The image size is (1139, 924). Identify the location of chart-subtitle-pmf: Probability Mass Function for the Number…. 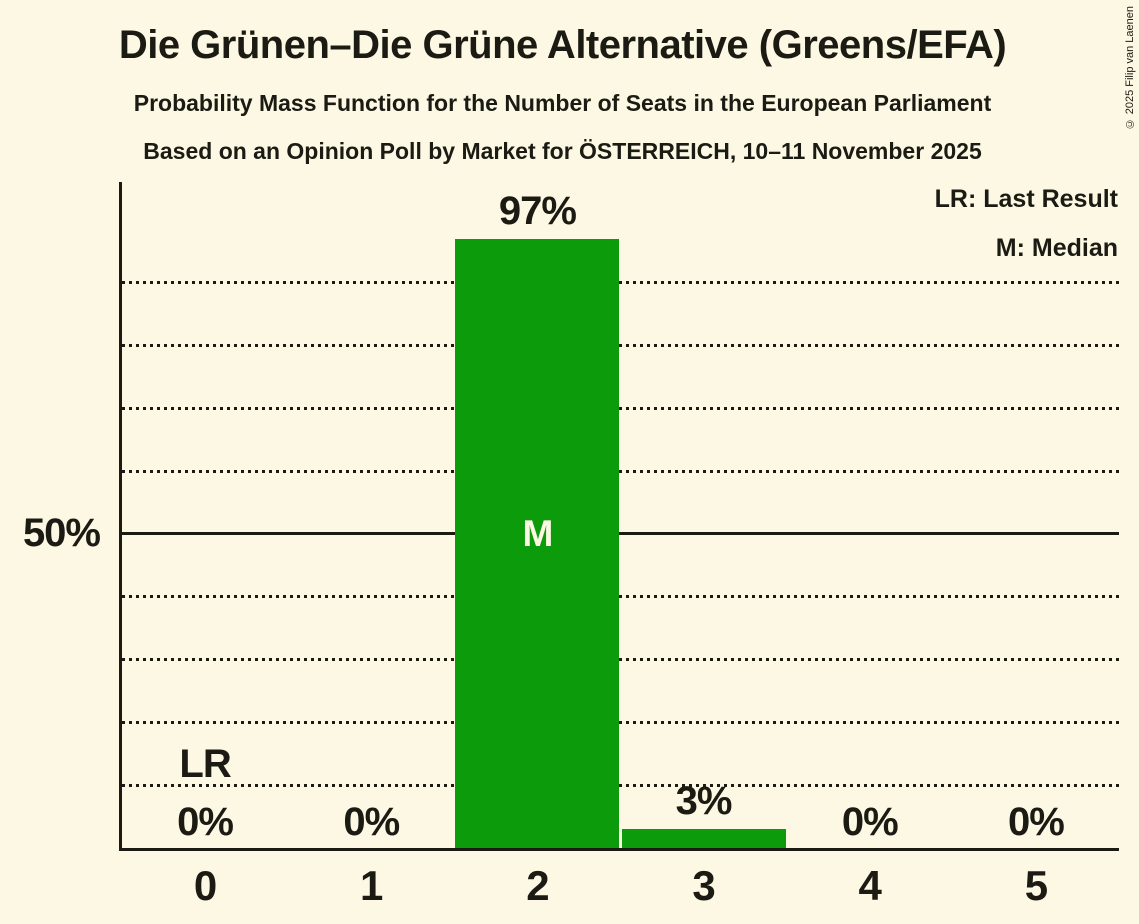
(562, 103).